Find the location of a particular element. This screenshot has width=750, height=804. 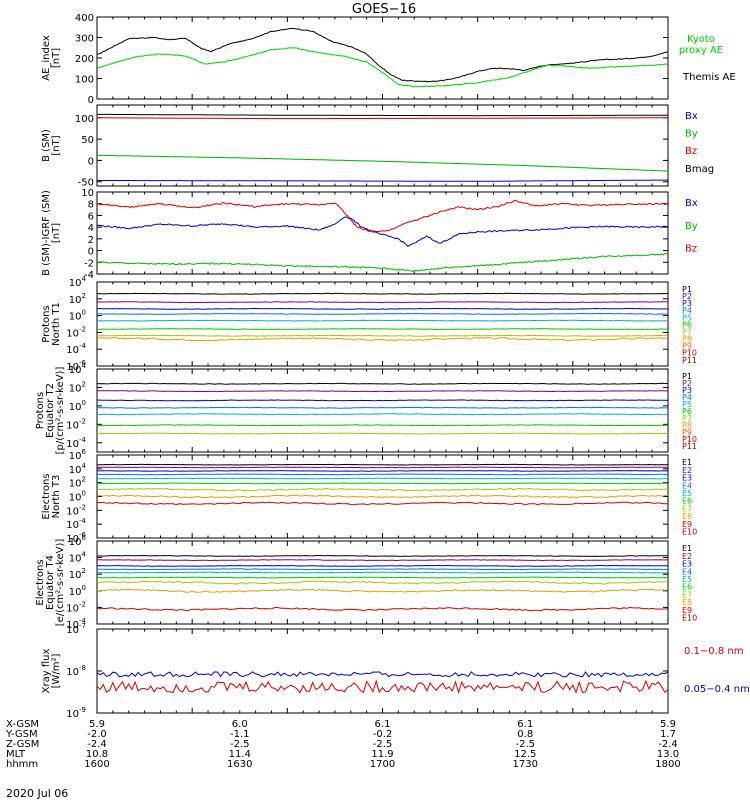

footer-row-label: hhmm is located at coordinates (22, 764).